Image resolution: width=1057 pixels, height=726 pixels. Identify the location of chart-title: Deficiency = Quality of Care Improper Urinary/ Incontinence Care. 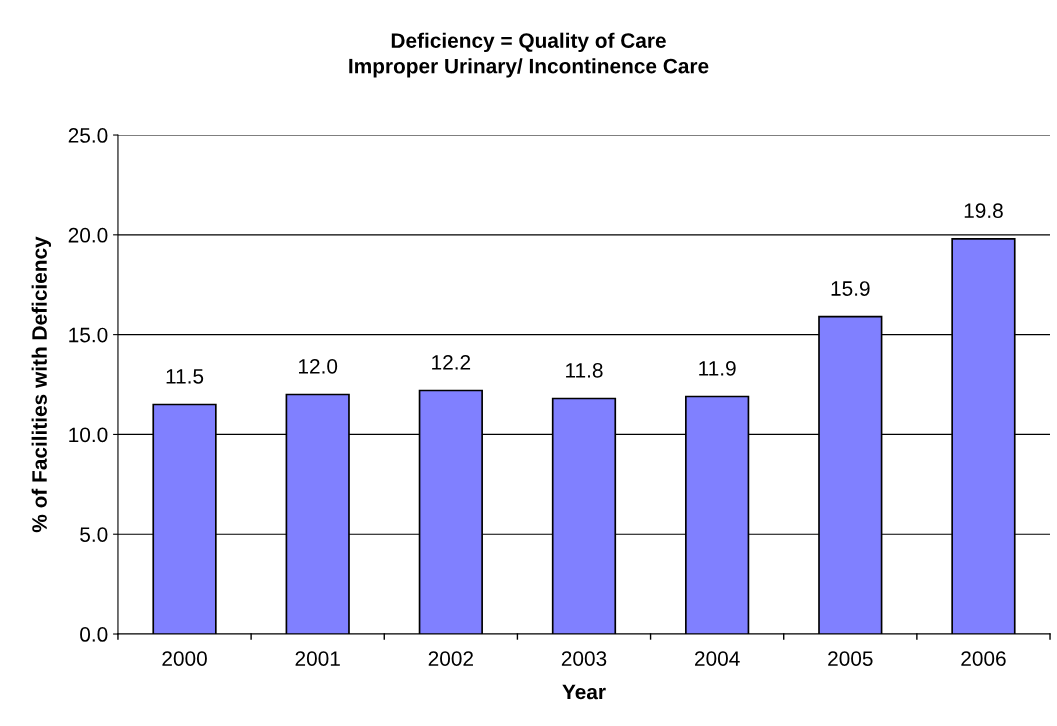
(529, 55).